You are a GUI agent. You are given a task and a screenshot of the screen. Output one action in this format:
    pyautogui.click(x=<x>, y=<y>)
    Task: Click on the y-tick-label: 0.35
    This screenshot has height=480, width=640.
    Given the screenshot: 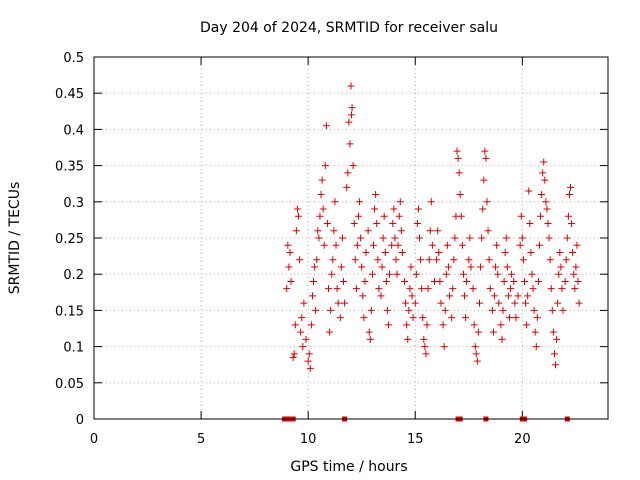 What is the action you would take?
    pyautogui.click(x=69, y=167)
    